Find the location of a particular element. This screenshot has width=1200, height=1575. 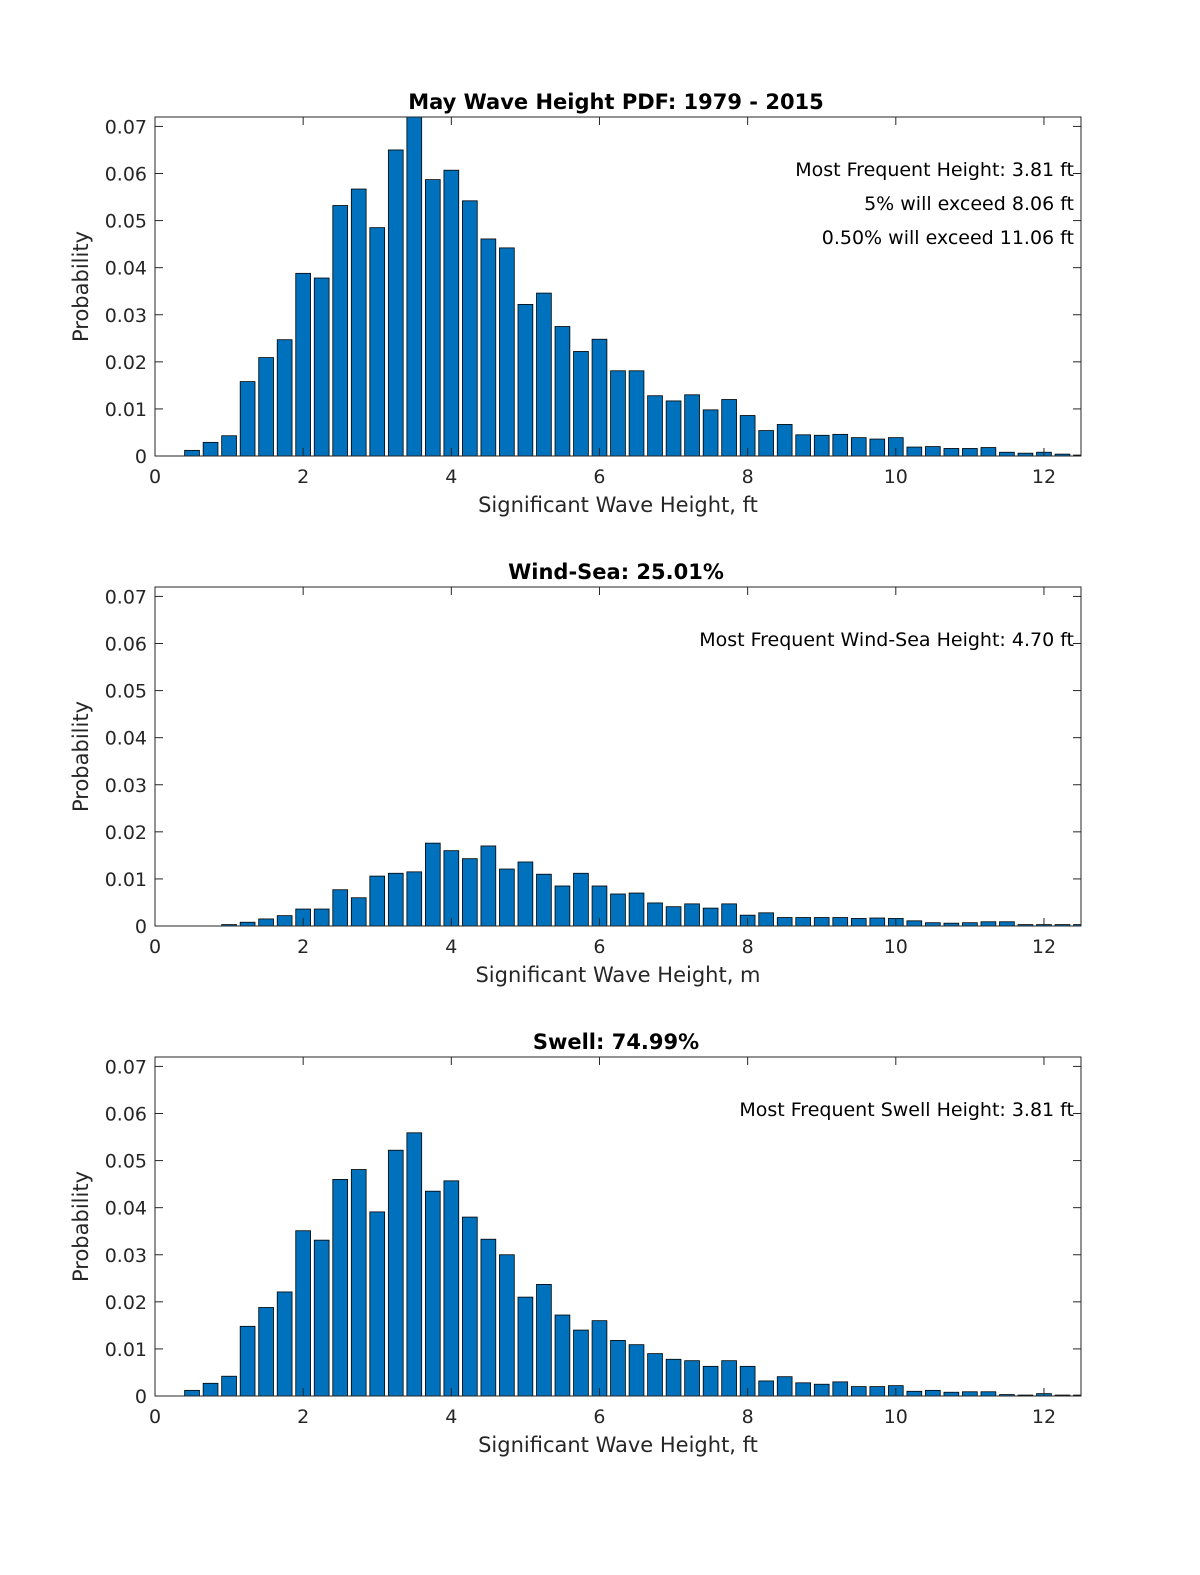

annotation: Most Frequent Height: 3.81 ft is located at coordinates (934, 170).